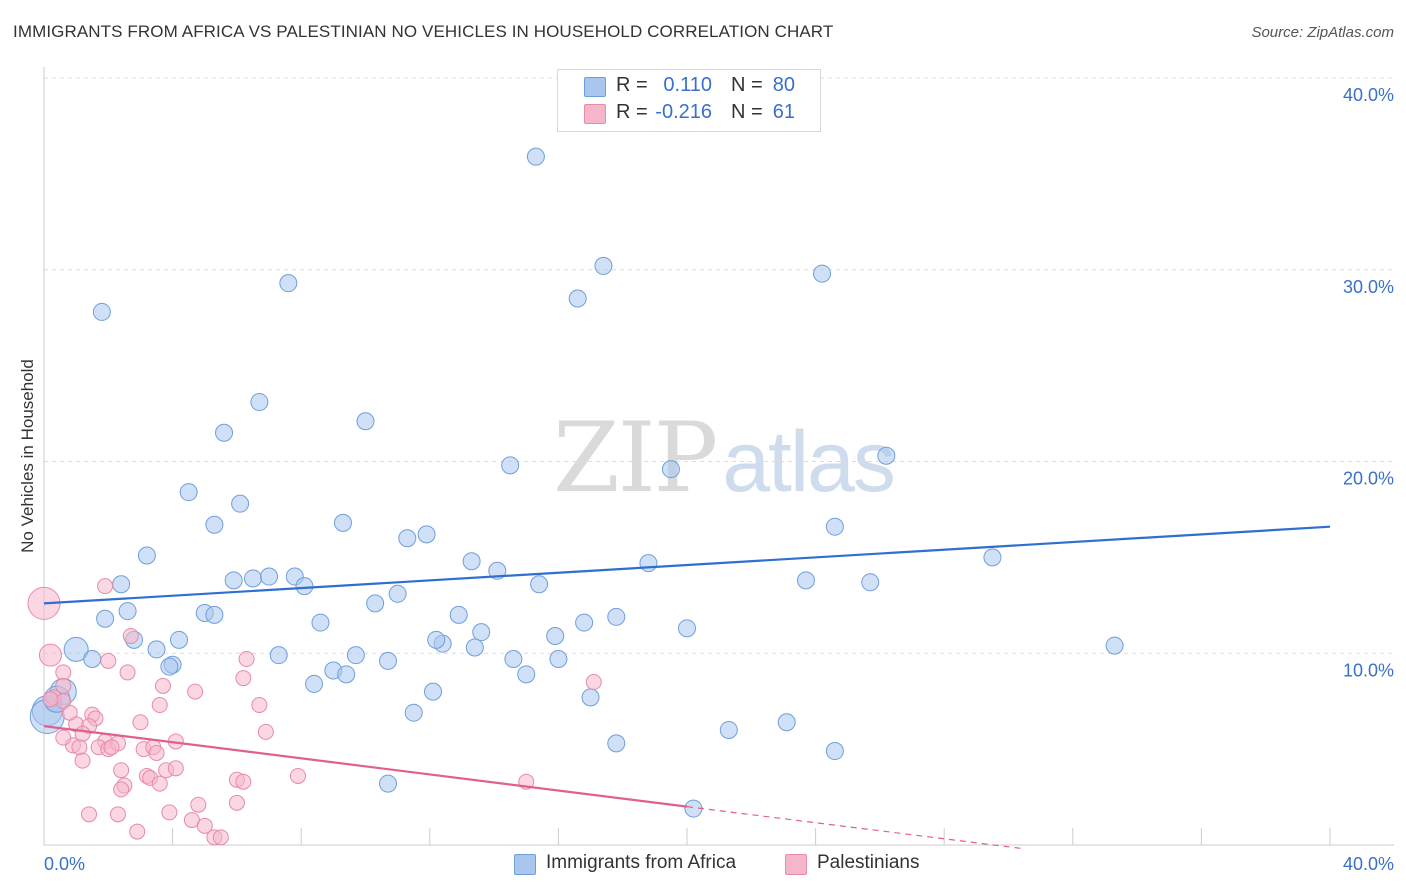 Image resolution: width=1406 pixels, height=892 pixels. Describe the element at coordinates (1368, 670) in the screenshot. I see `y-tick-label: 10.0%` at that location.